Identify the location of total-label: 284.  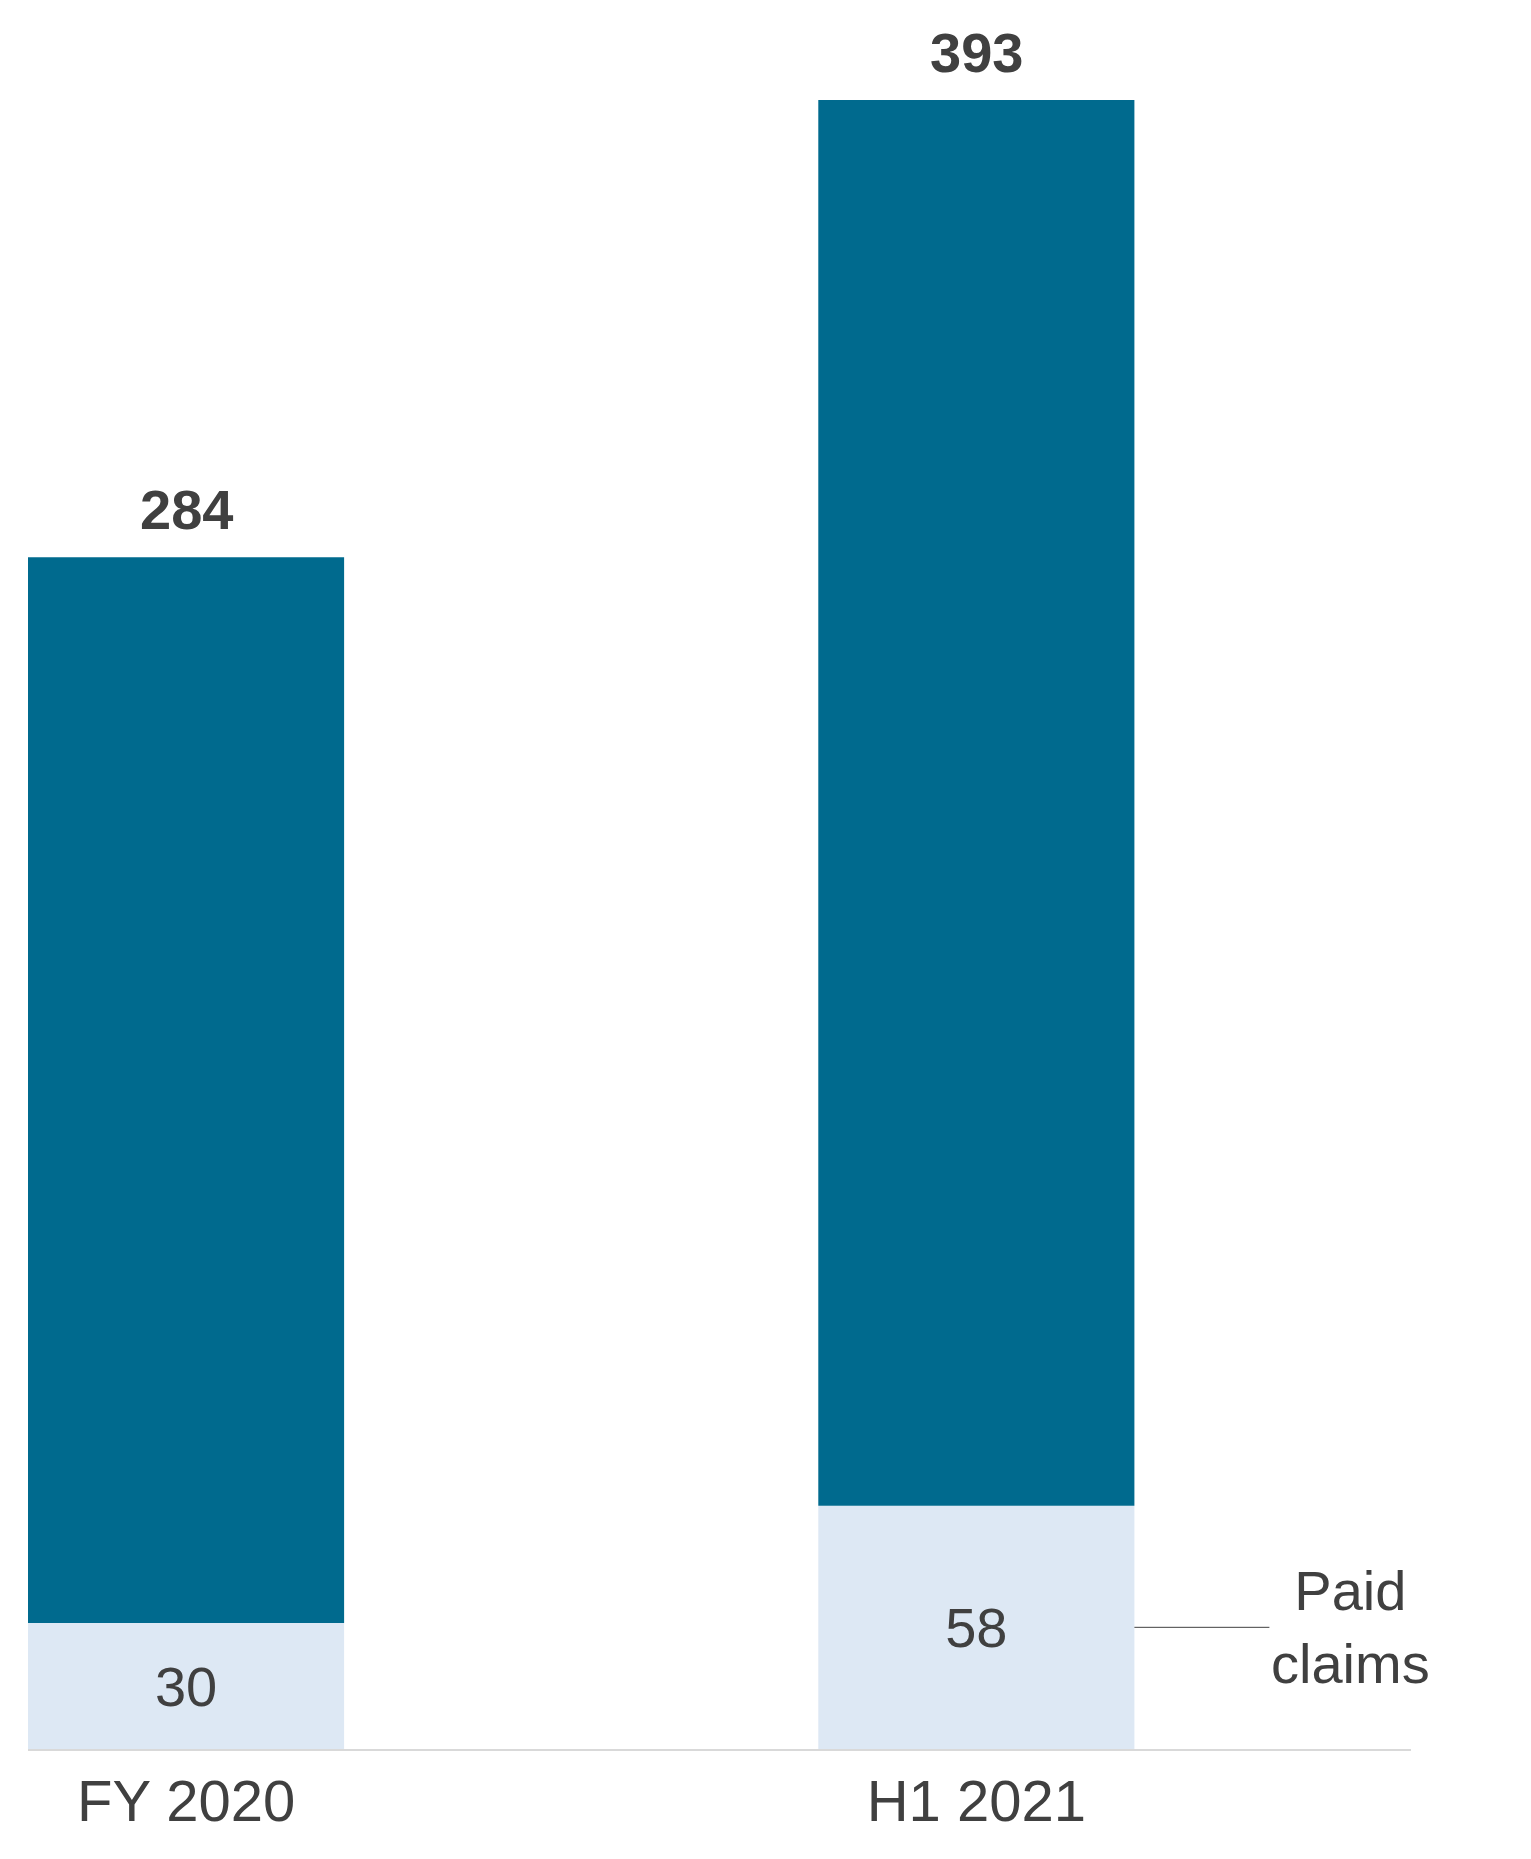
(187, 509).